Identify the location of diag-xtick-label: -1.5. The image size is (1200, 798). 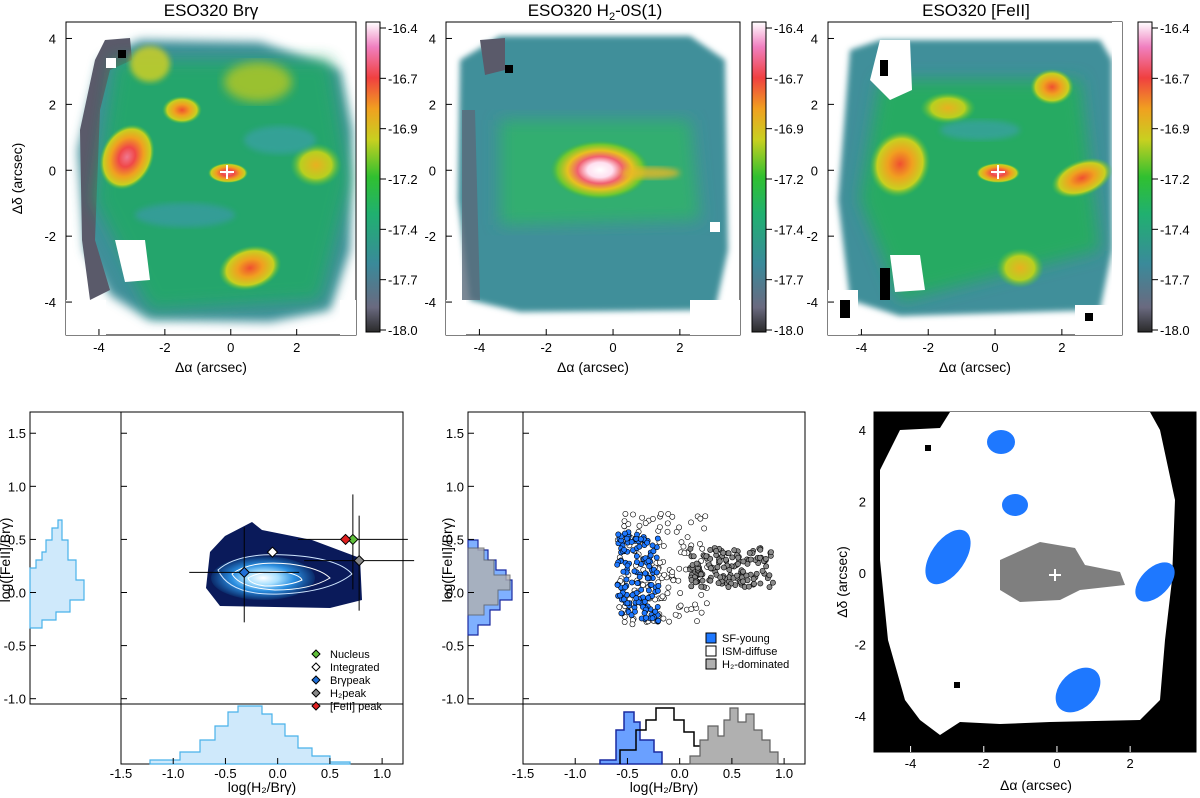
(523, 773).